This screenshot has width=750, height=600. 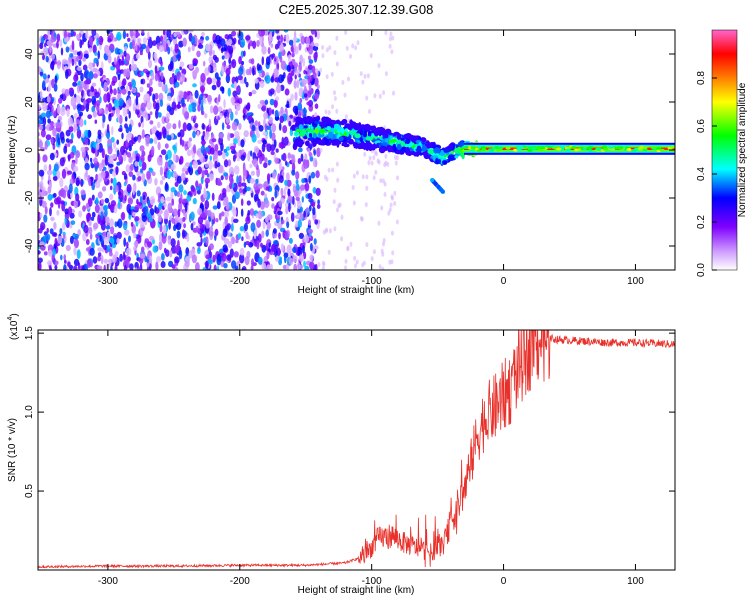 I want to click on snr-xtick-label: 100, so click(x=635, y=581).